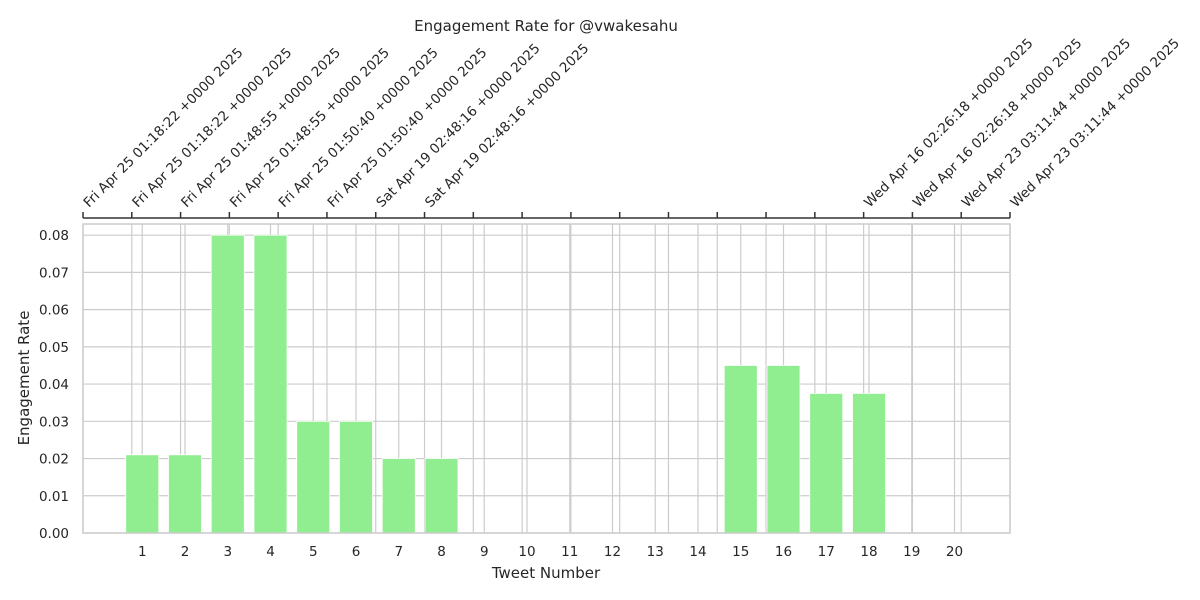 The image size is (1200, 600). I want to click on x-axis-label: Tweet Number, so click(546, 573).